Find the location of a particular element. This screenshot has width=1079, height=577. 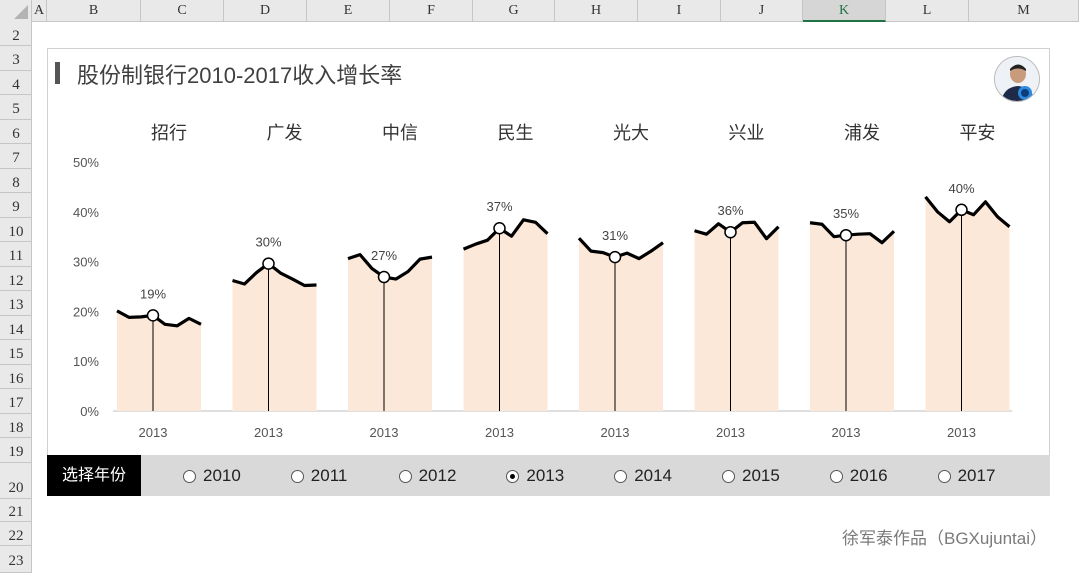

y-tick-label: 40% is located at coordinates (86, 212).